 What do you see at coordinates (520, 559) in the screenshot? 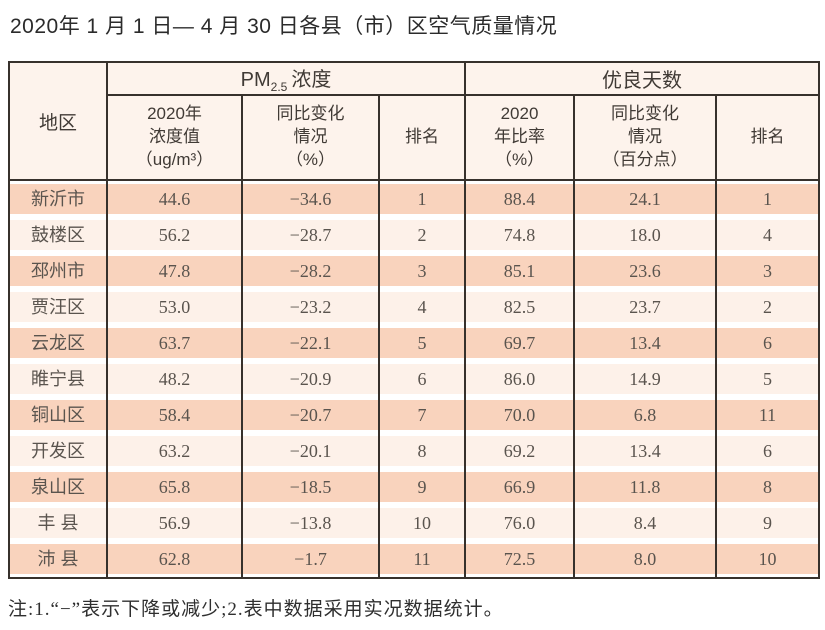
I see `days-ratio-cell: 72.5` at bounding box center [520, 559].